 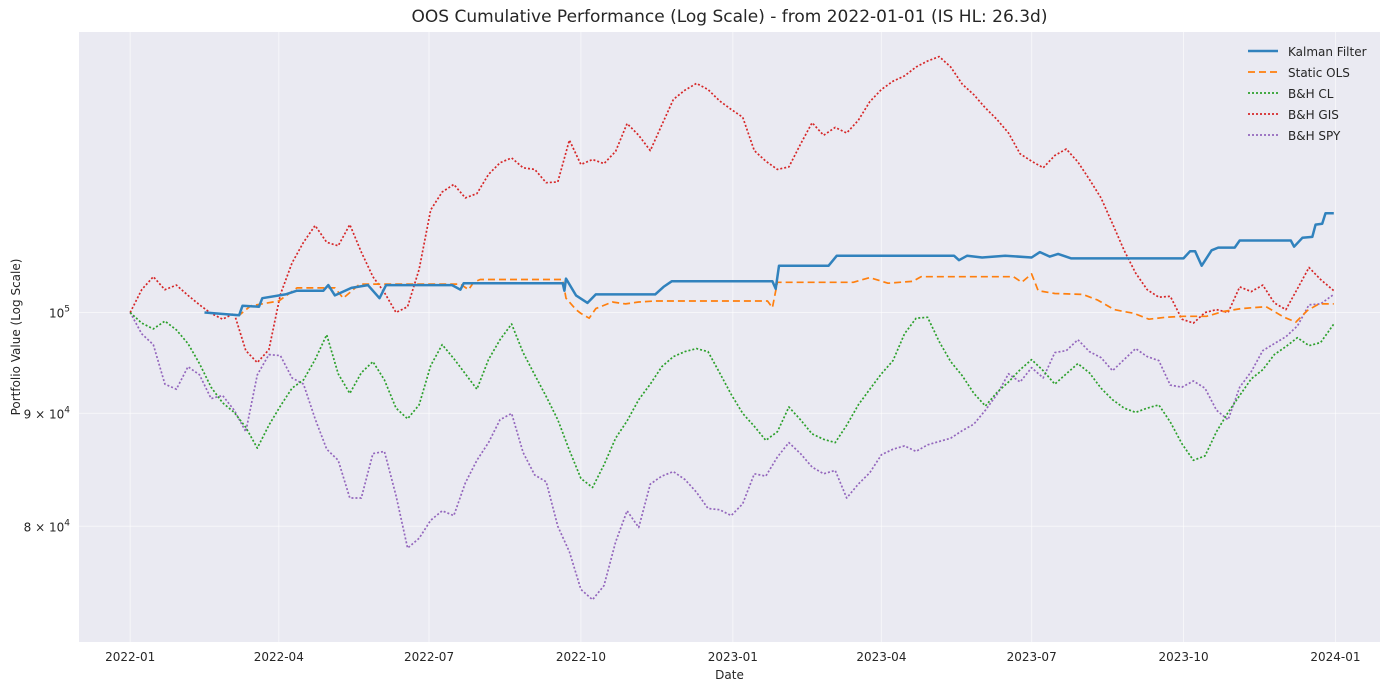 I want to click on legend-label: Static OLS, so click(x=1319, y=73).